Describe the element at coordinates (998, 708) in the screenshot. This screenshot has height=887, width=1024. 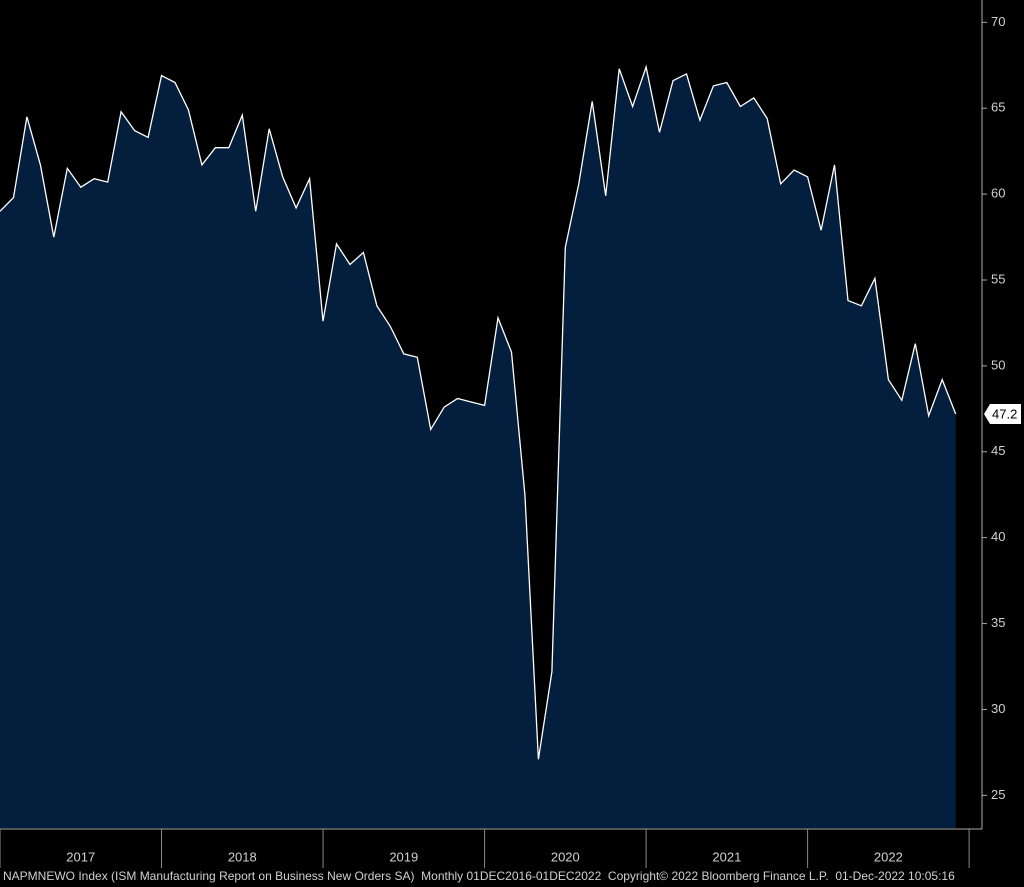
I see `y-tick-label: 30` at that location.